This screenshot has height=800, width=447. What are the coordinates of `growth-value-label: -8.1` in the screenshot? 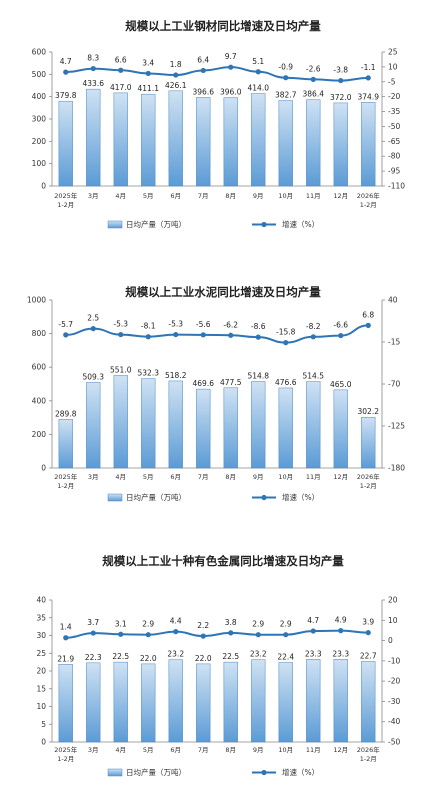 It's located at (148, 326).